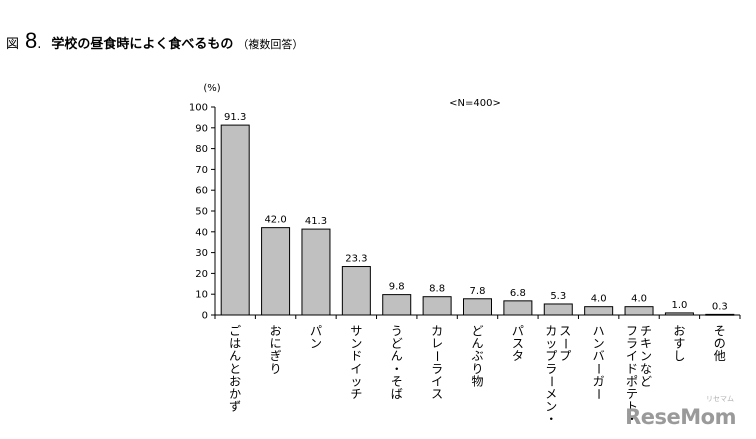 Image resolution: width=756 pixels, height=439 pixels. I want to click on y-tick-label: 10, so click(201, 295).